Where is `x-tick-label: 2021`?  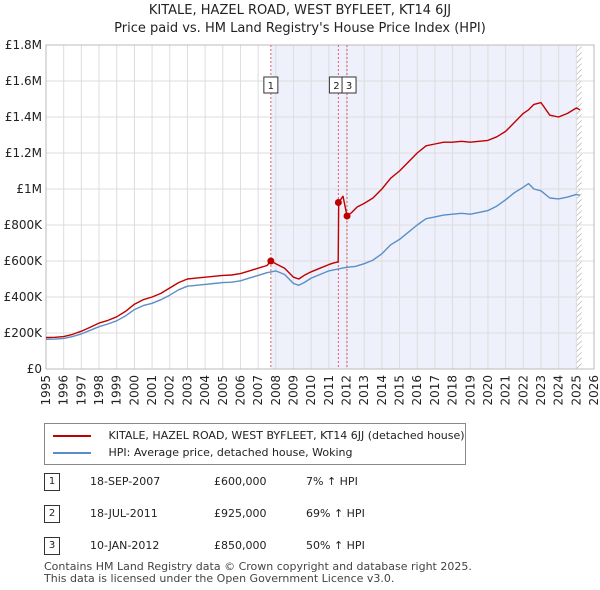
x-tick-label: 2021 is located at coordinates (506, 390).